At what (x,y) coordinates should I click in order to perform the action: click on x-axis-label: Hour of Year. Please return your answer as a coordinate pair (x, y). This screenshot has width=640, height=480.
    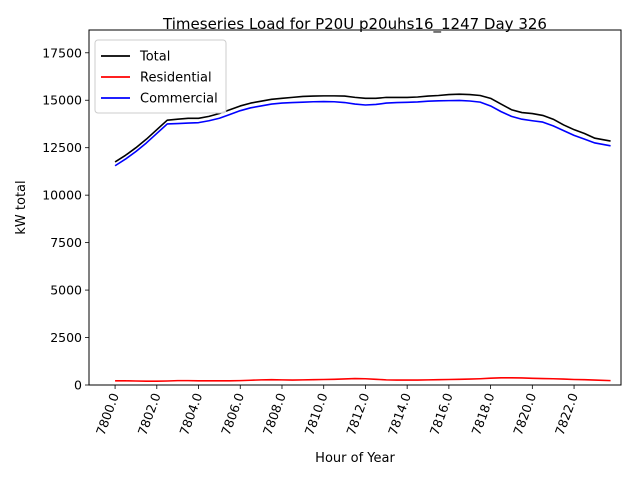
    Looking at the image, I should click on (355, 458).